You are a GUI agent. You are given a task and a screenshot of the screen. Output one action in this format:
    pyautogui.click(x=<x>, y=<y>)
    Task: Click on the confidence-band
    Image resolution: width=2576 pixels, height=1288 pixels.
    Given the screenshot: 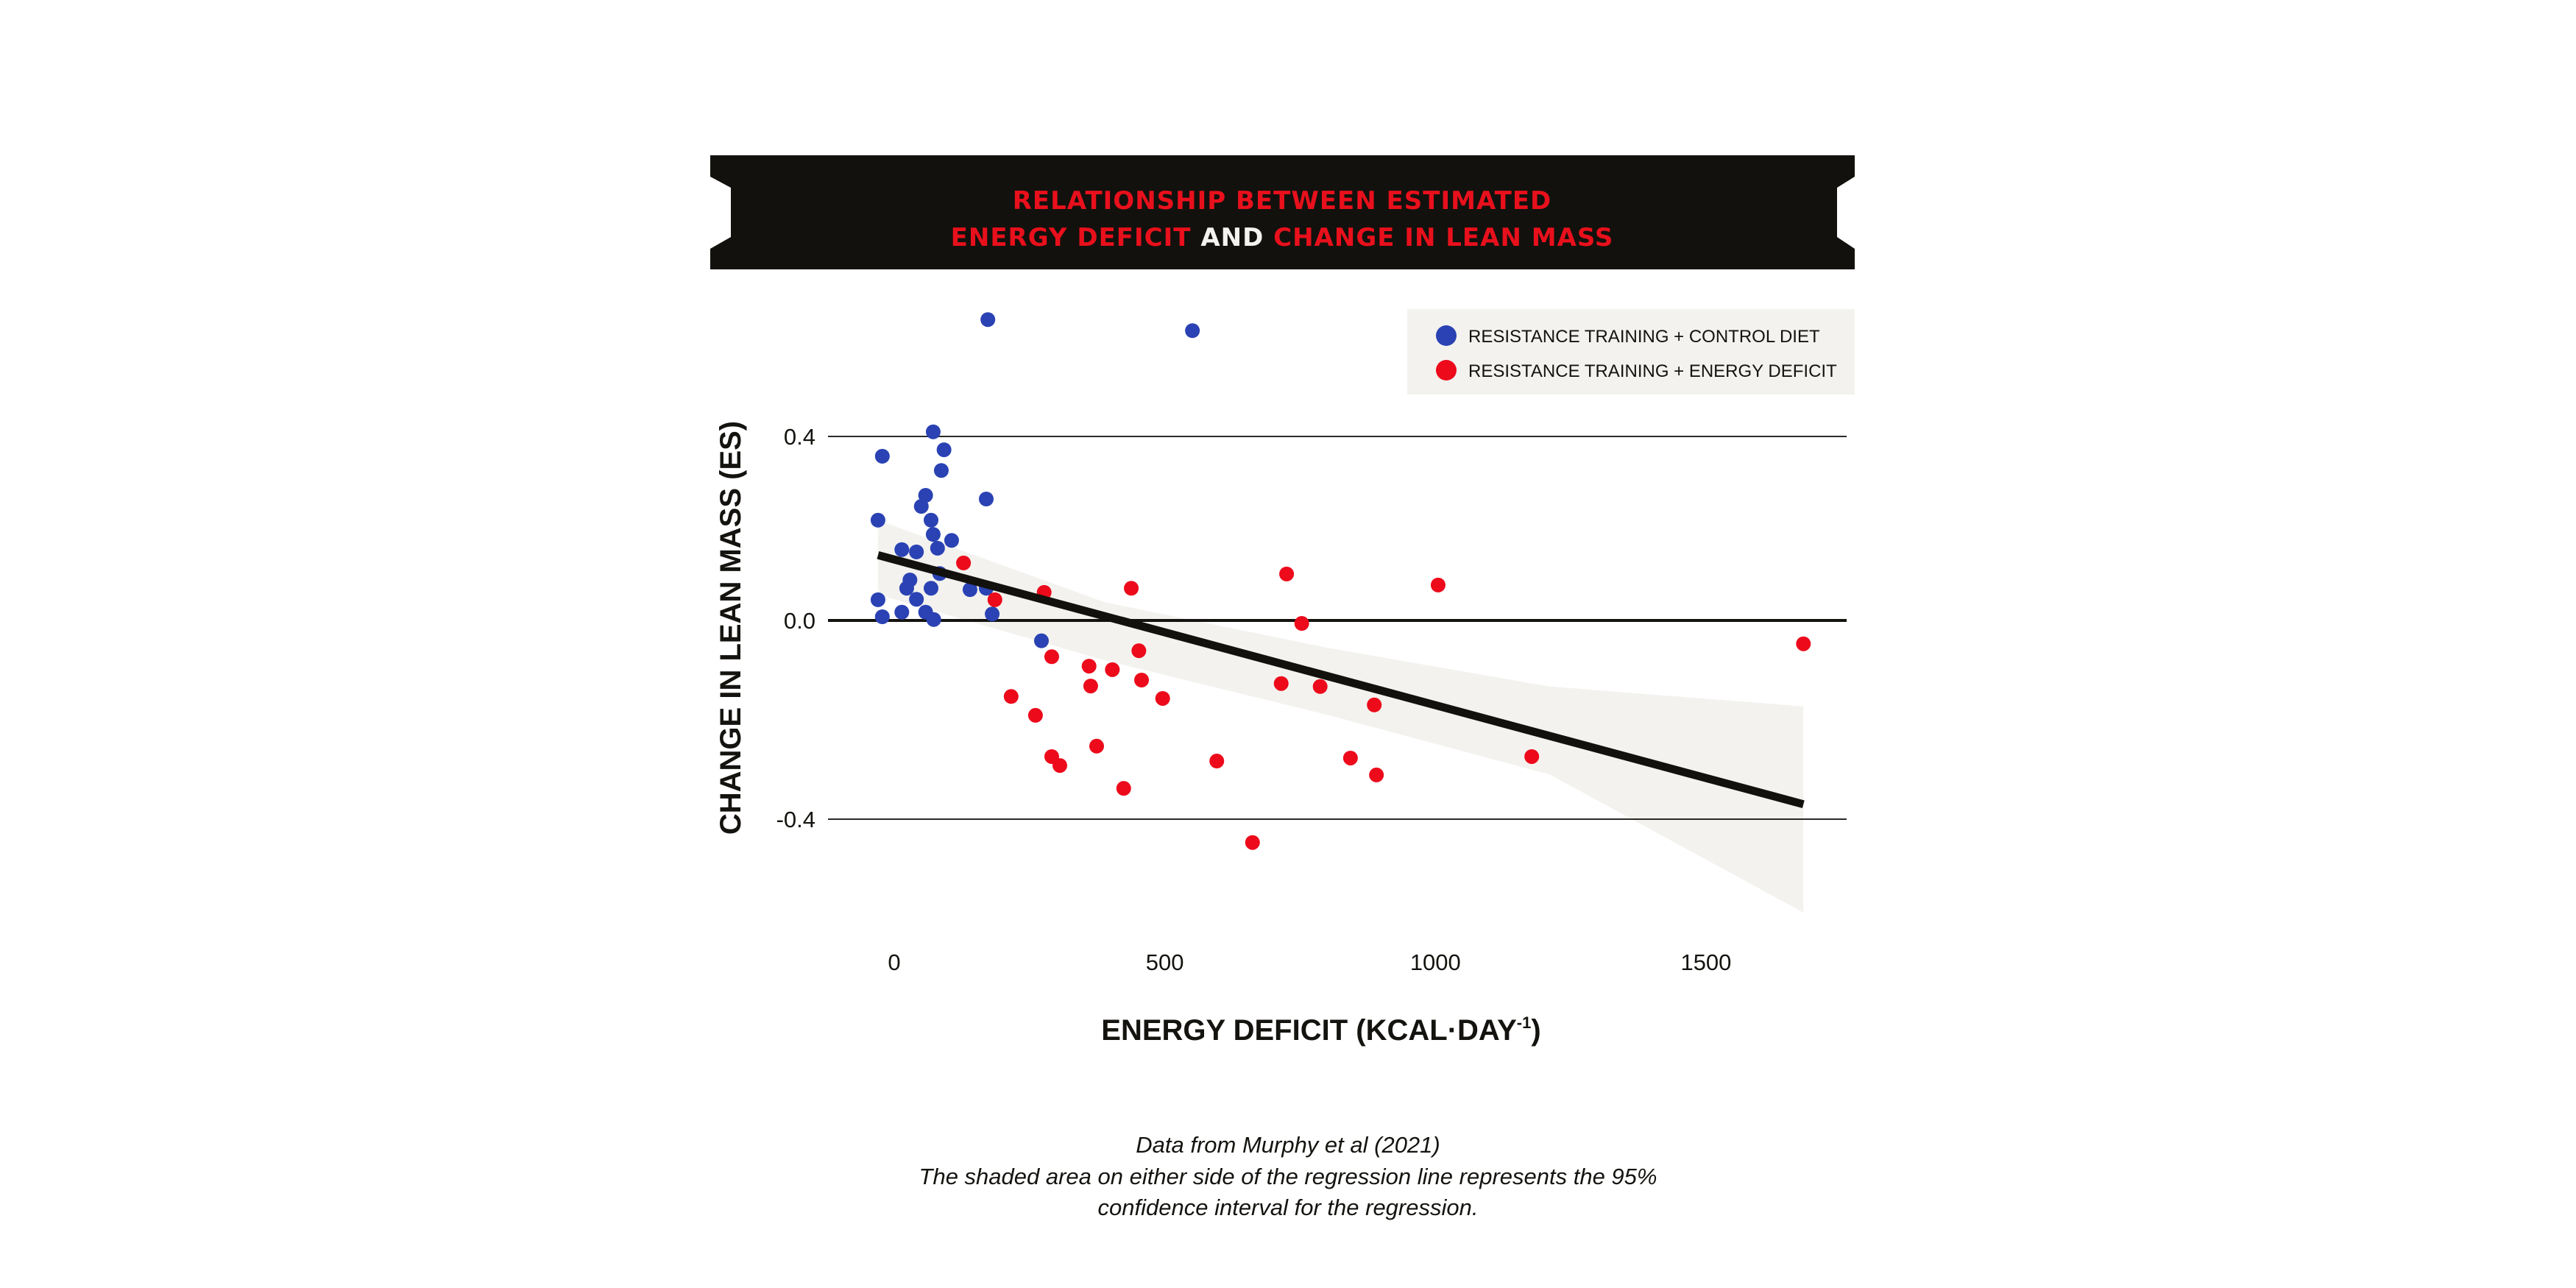 What is the action you would take?
    pyautogui.click(x=1340, y=716)
    